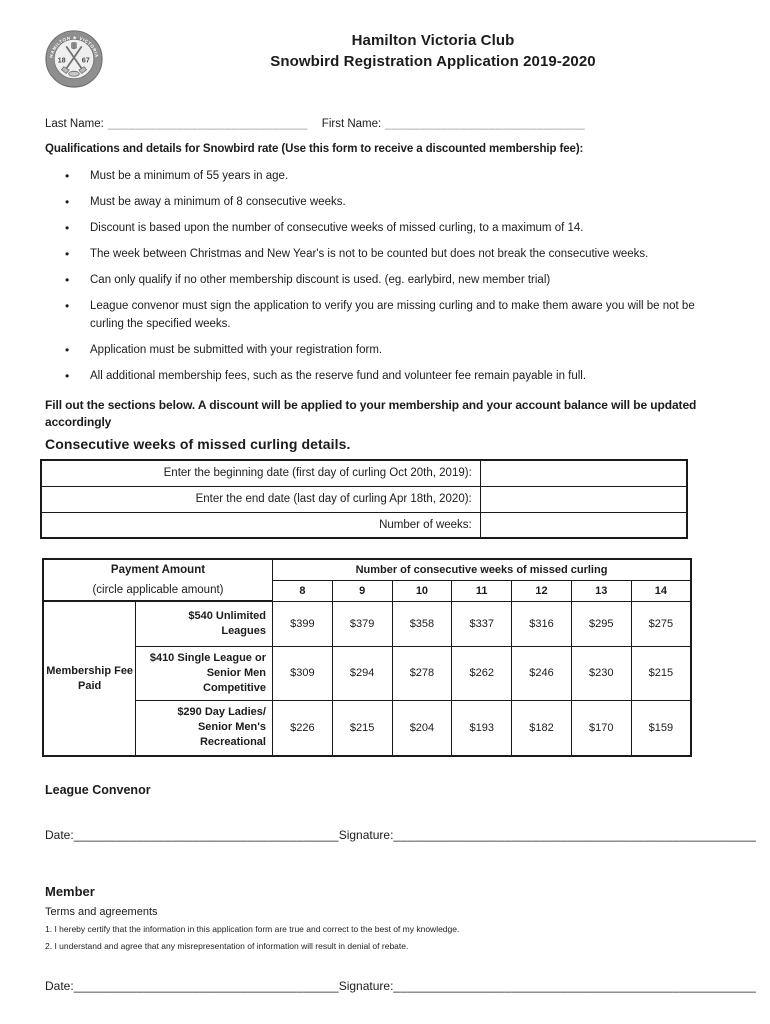 The image size is (770, 1024). I want to click on amount-cell: $309, so click(302, 673).